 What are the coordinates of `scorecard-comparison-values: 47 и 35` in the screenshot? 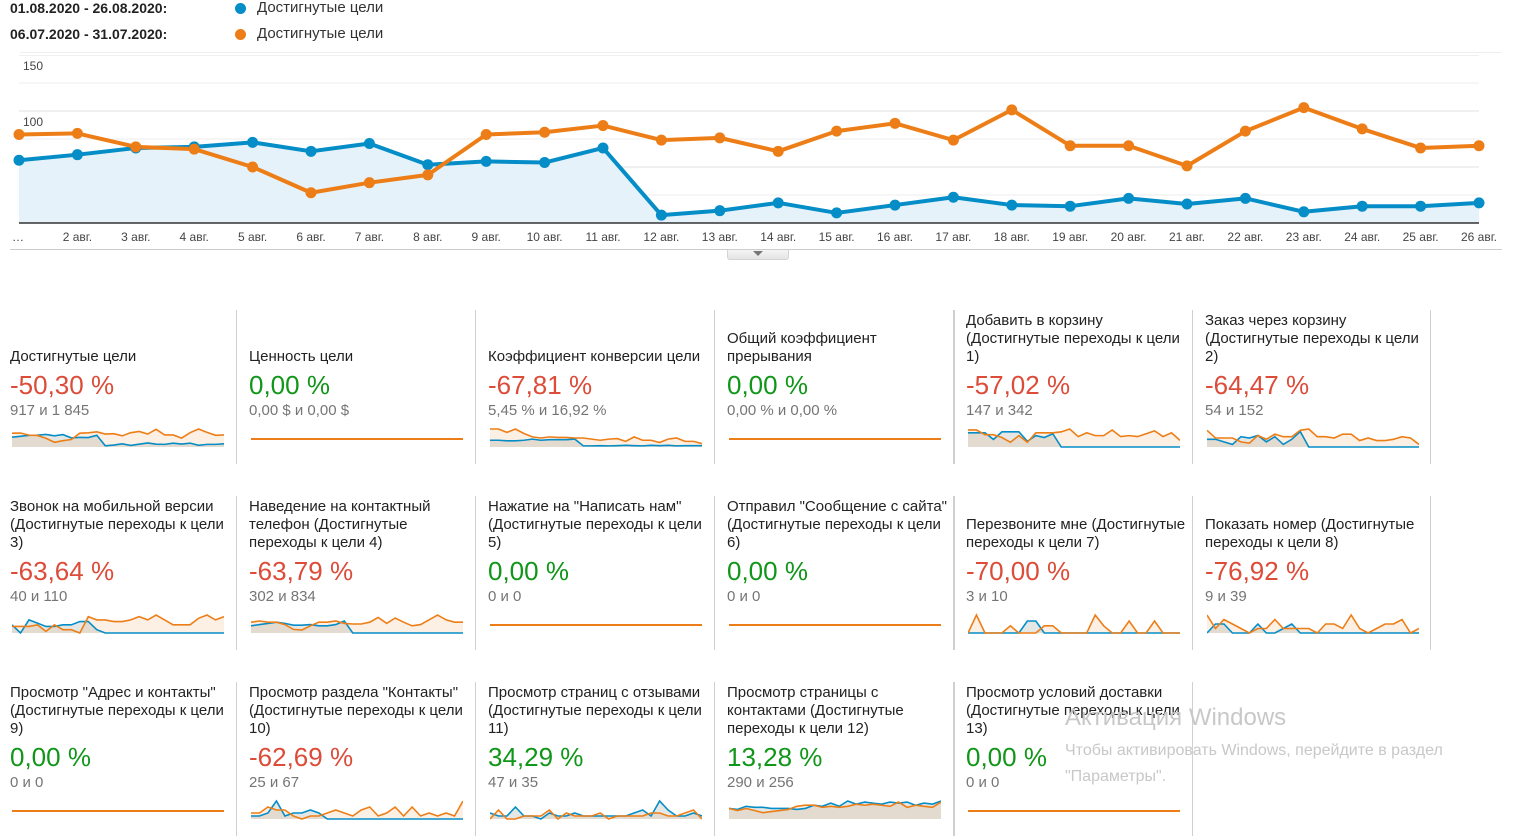 It's located at (513, 782).